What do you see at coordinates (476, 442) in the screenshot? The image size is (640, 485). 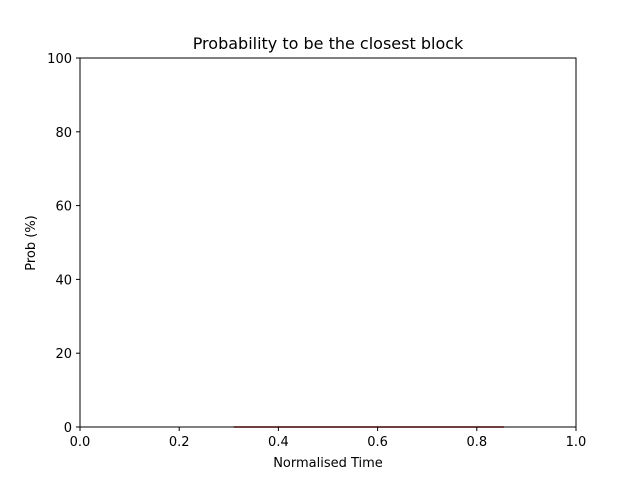 I see `x-tick-label: 0.8` at bounding box center [476, 442].